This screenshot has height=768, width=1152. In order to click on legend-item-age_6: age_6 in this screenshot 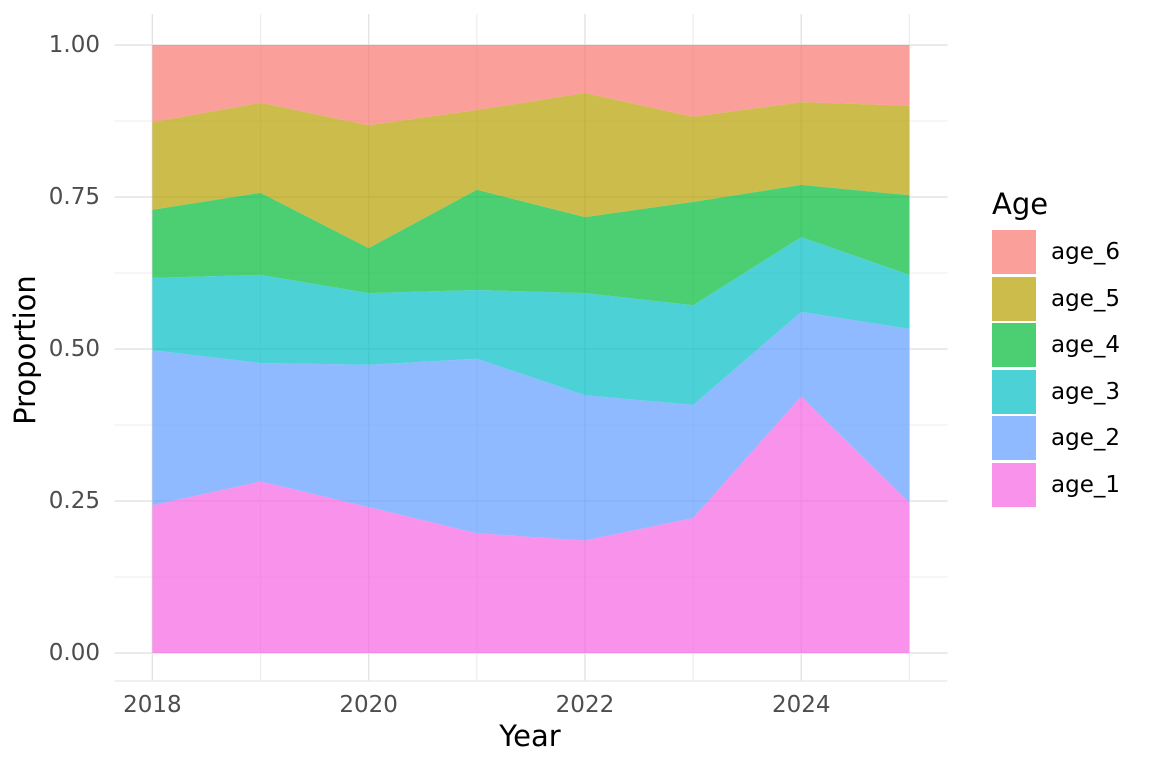, I will do `click(1056, 252)`.